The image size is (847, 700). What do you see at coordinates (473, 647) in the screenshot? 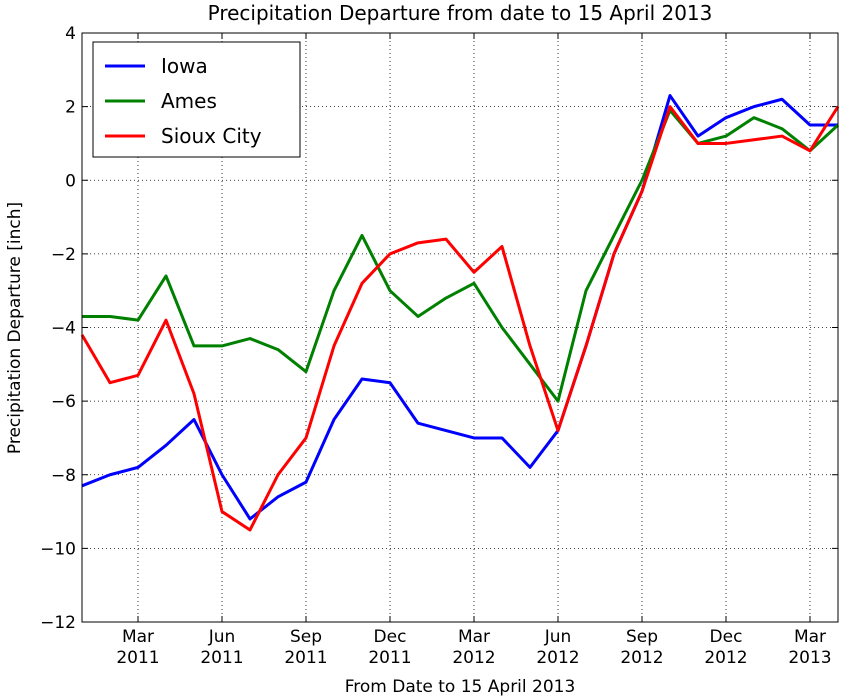
I see `x-tick-label: Mar 2012` at bounding box center [473, 647].